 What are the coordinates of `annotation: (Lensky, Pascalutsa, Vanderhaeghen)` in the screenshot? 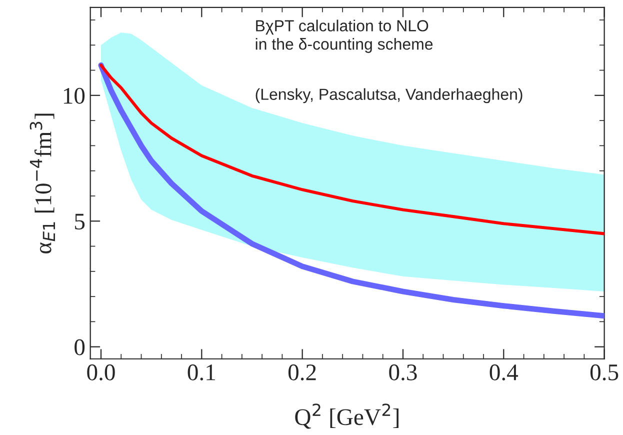 It's located at (389, 96).